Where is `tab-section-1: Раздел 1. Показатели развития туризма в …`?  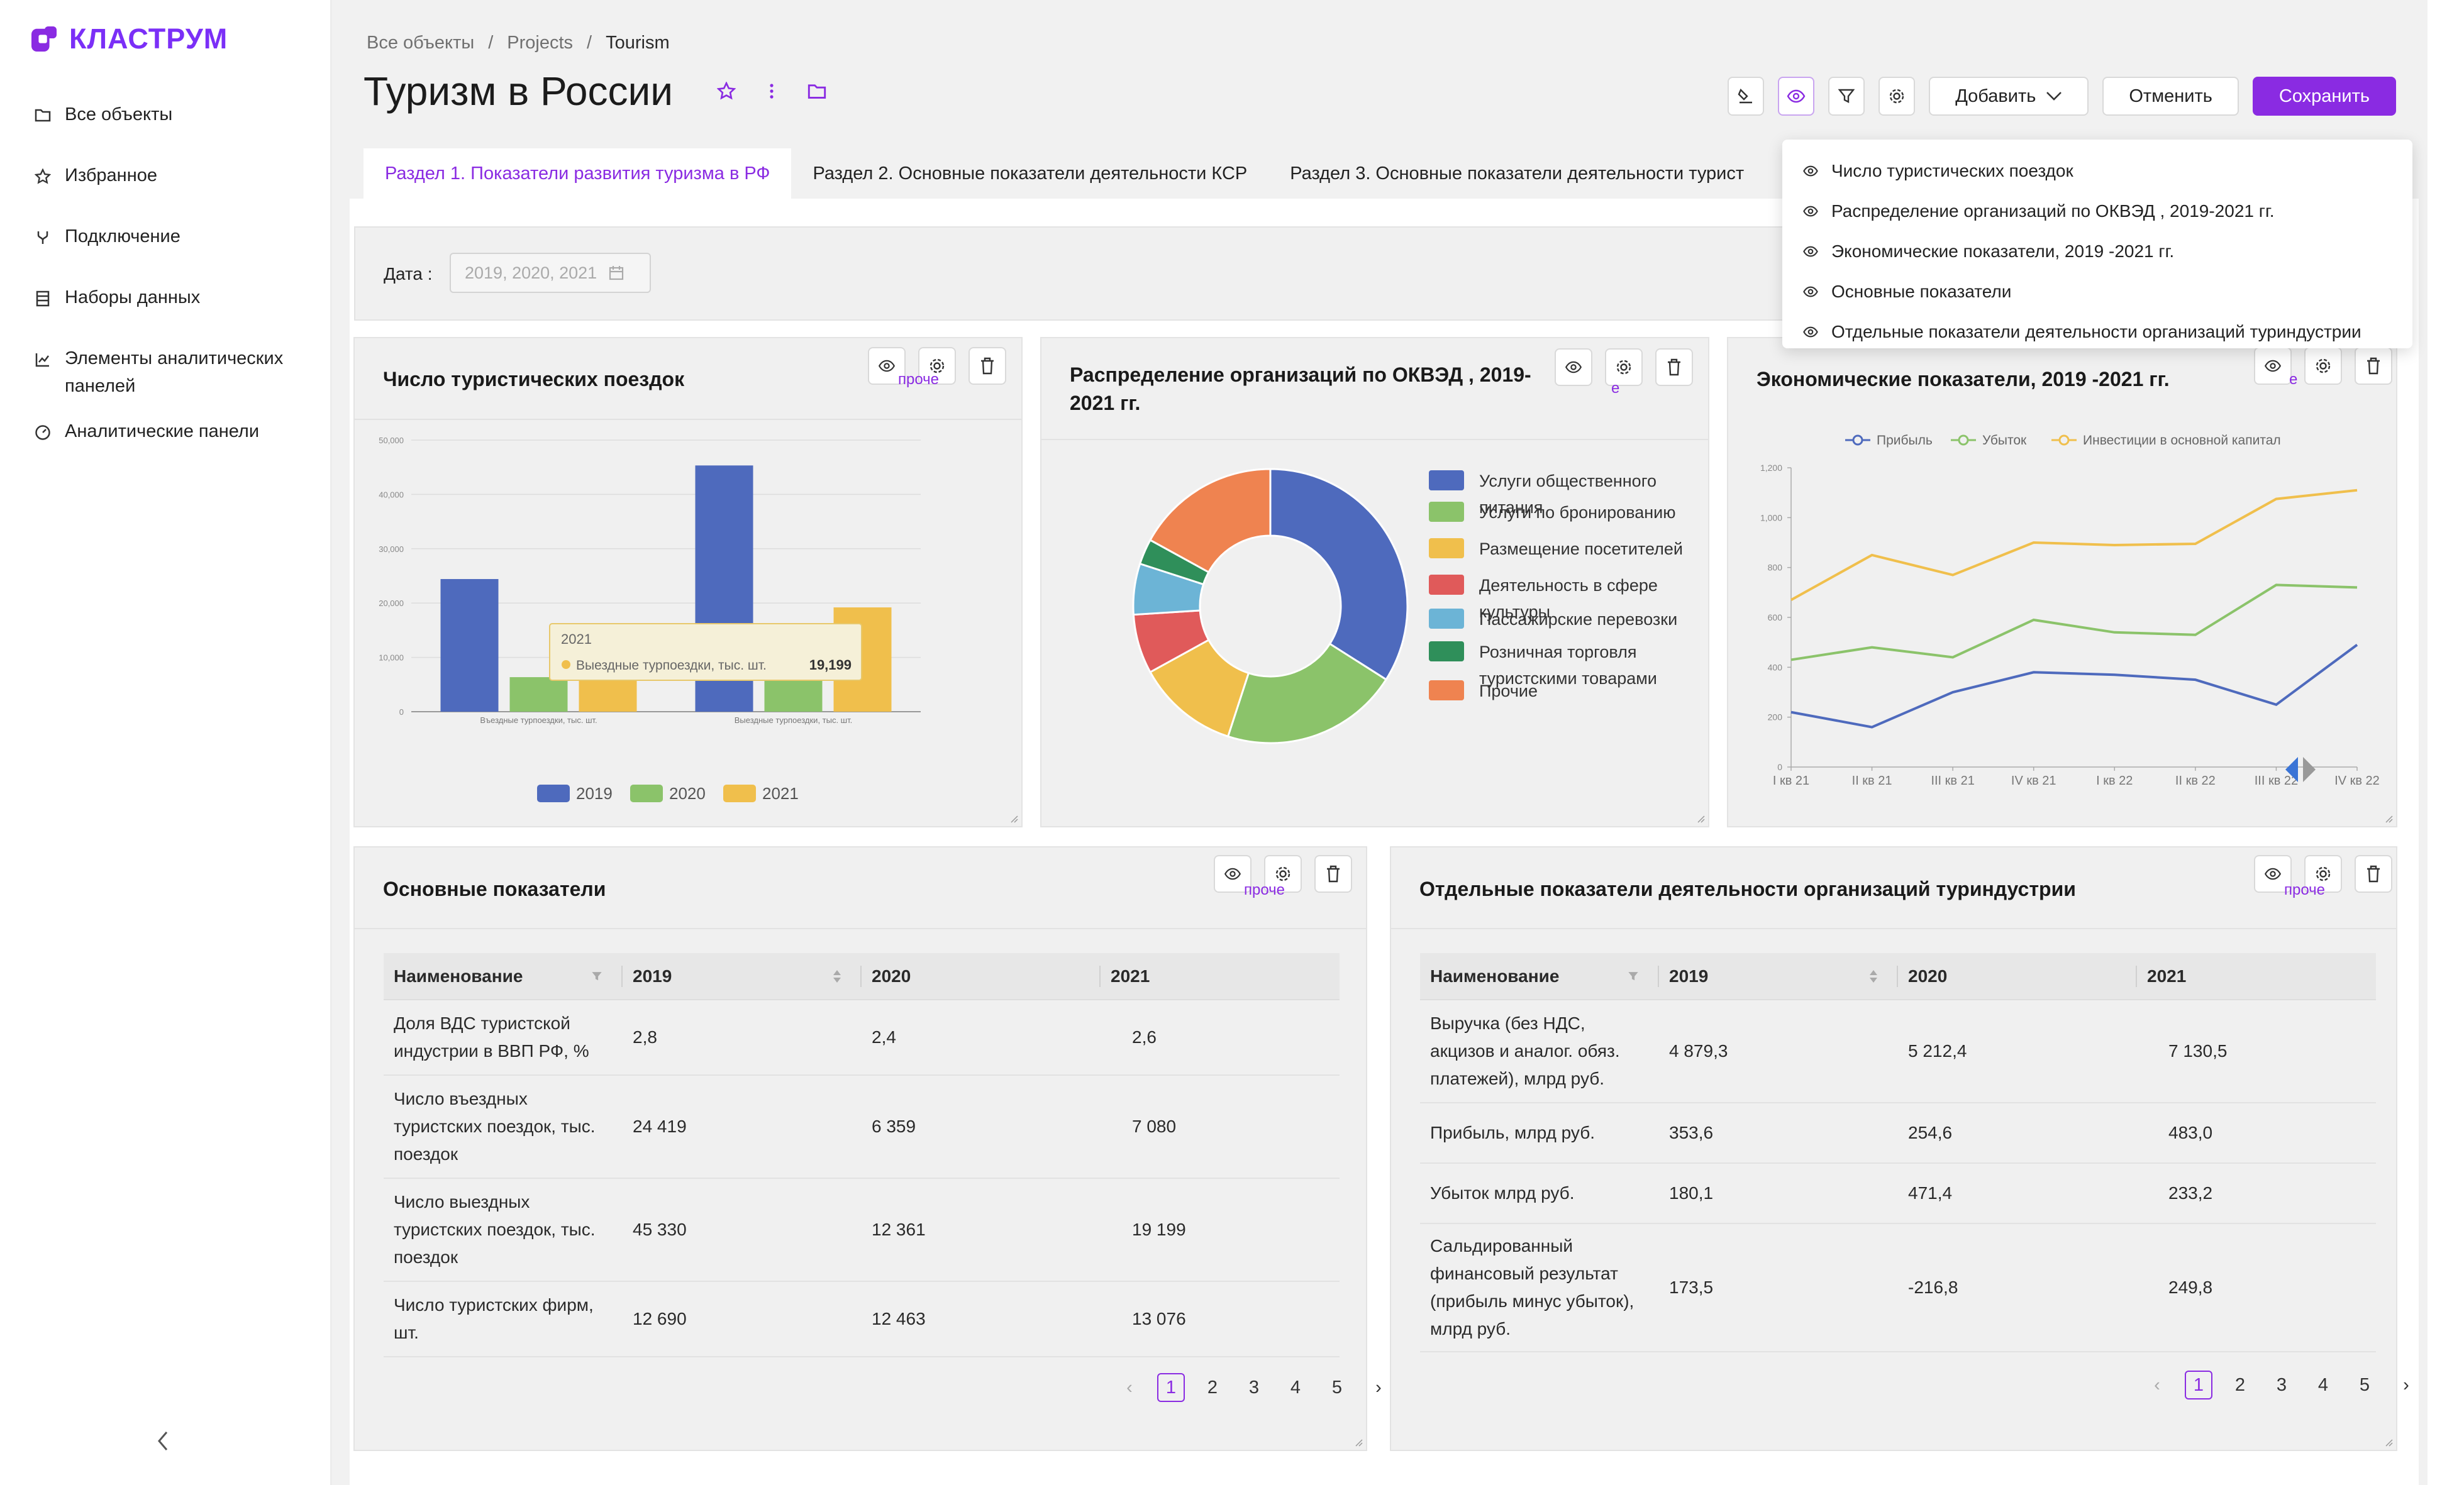 tab-section-1: Раздел 1. Показатели развития туризма в … is located at coordinates (577, 173).